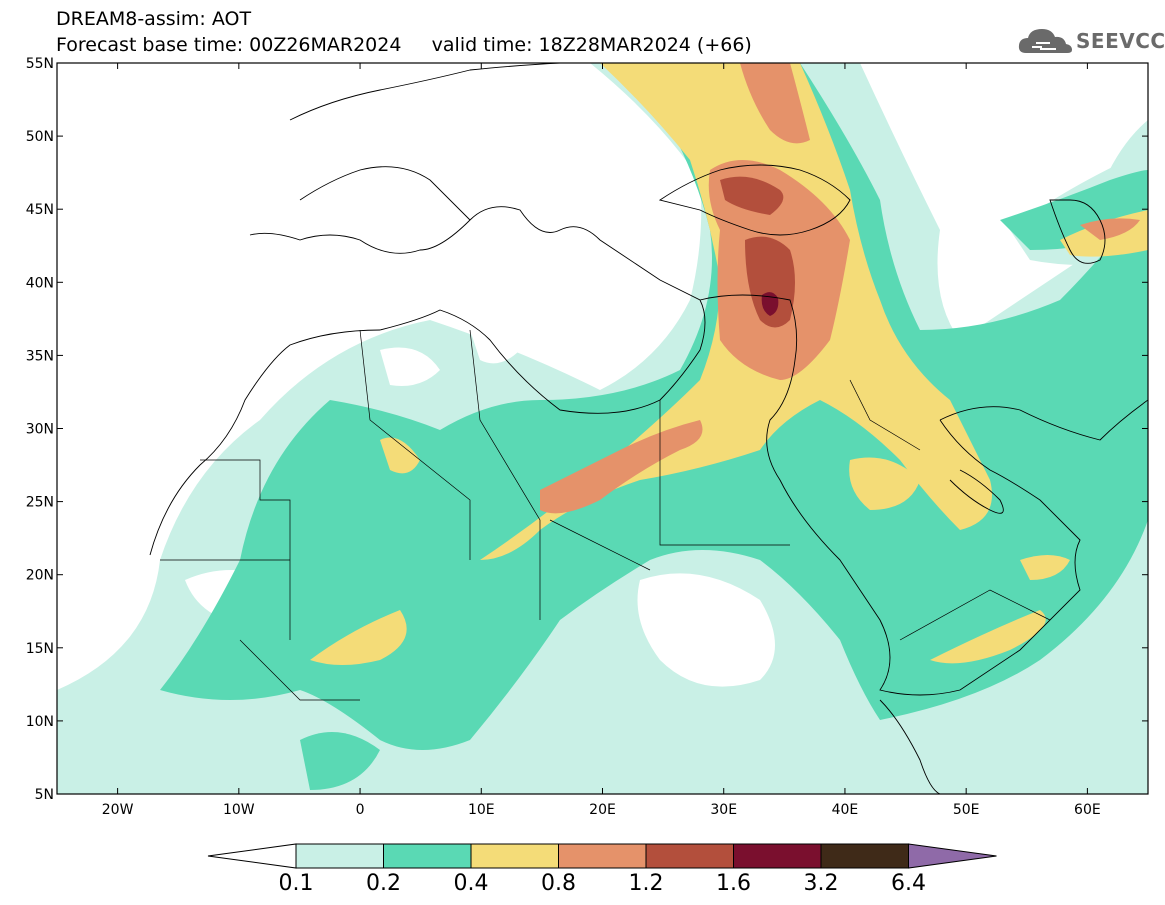 The height and width of the screenshot is (905, 1165). Describe the element at coordinates (481, 810) in the screenshot. I see `lon-label: 10E` at that location.